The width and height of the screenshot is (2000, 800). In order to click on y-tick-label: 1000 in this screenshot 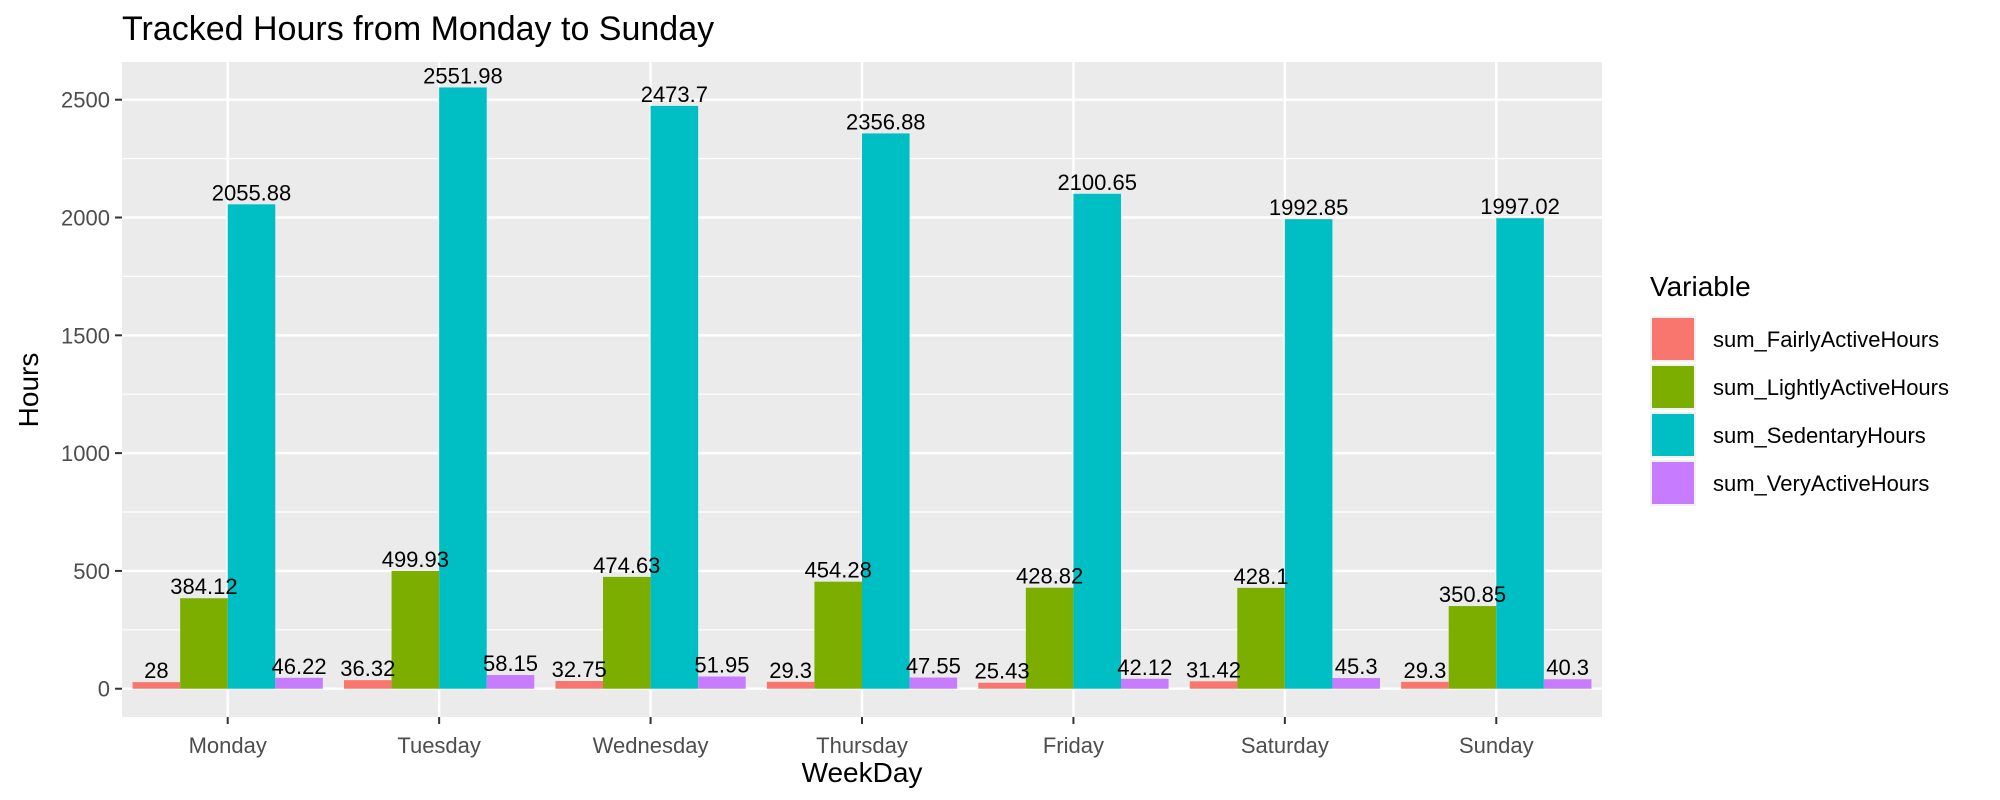, I will do `click(85, 453)`.